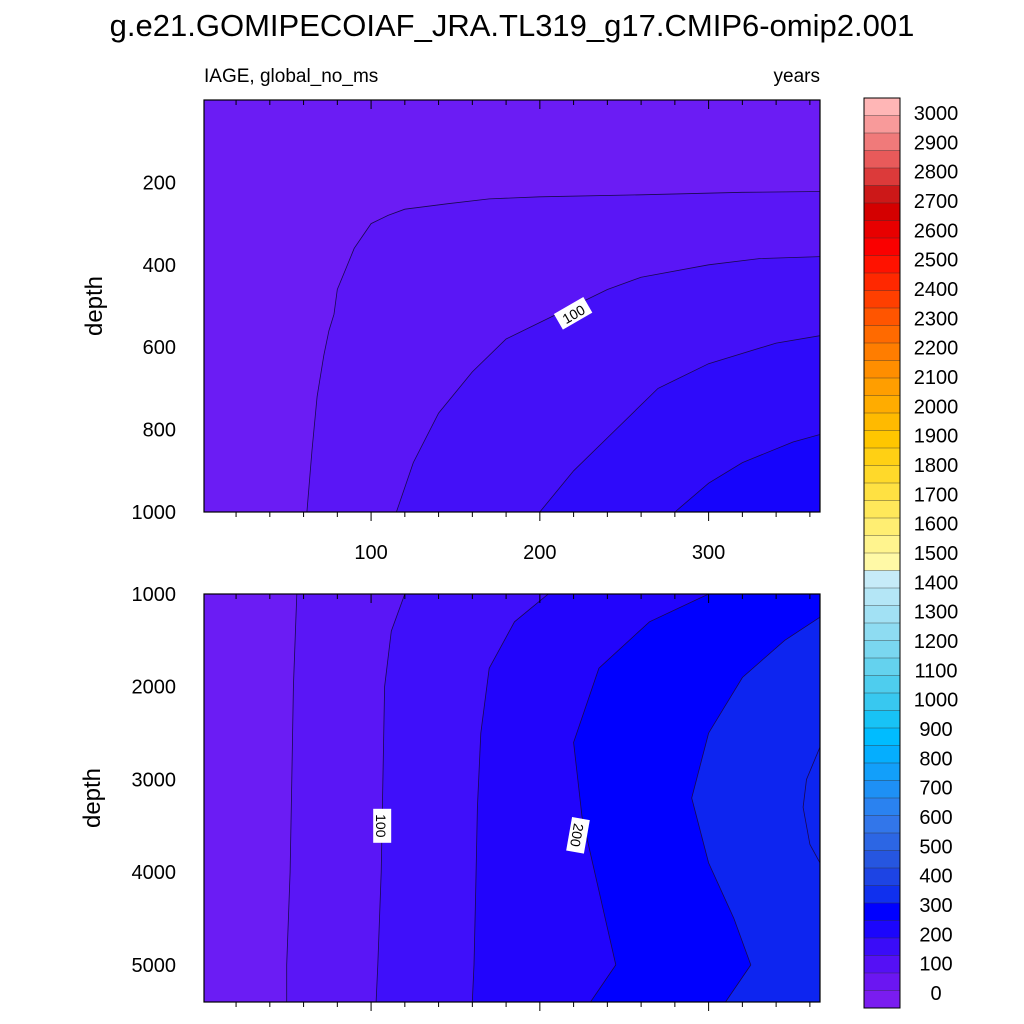  Describe the element at coordinates (936, 349) in the screenshot. I see `colorbar-label: 2200` at that location.